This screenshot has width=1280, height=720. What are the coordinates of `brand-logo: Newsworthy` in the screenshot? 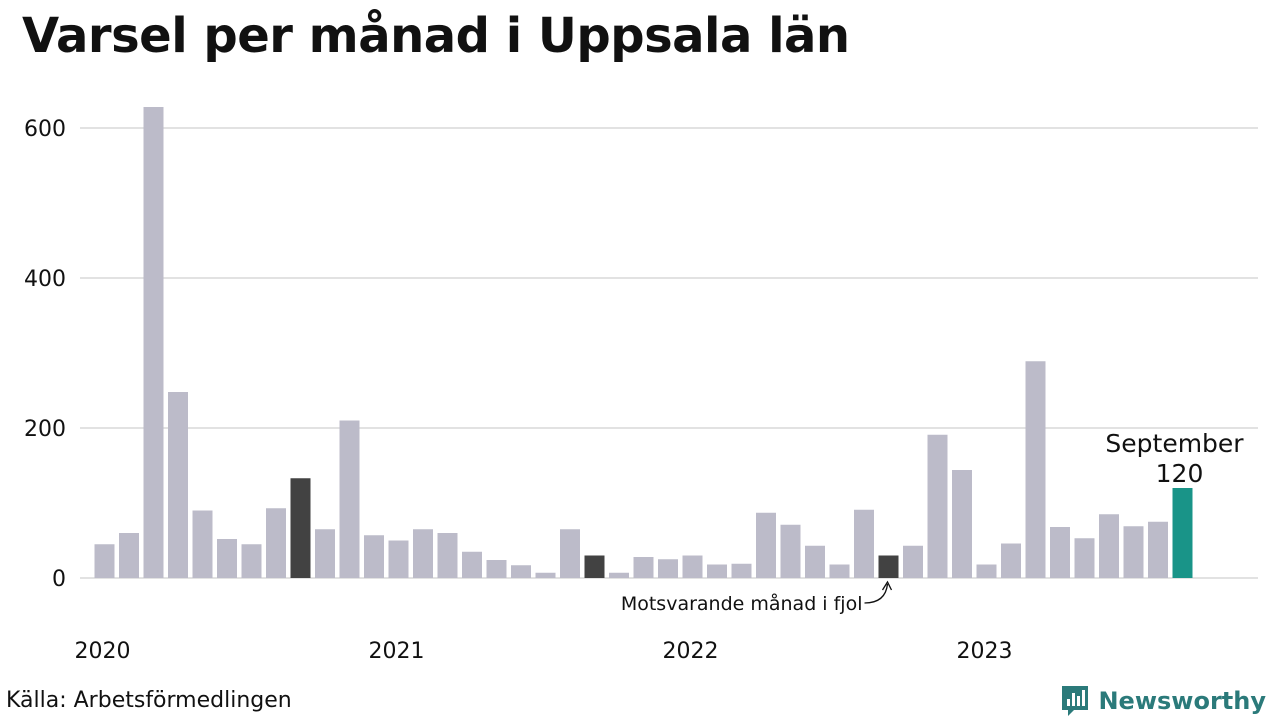 It's located at (1163, 701).